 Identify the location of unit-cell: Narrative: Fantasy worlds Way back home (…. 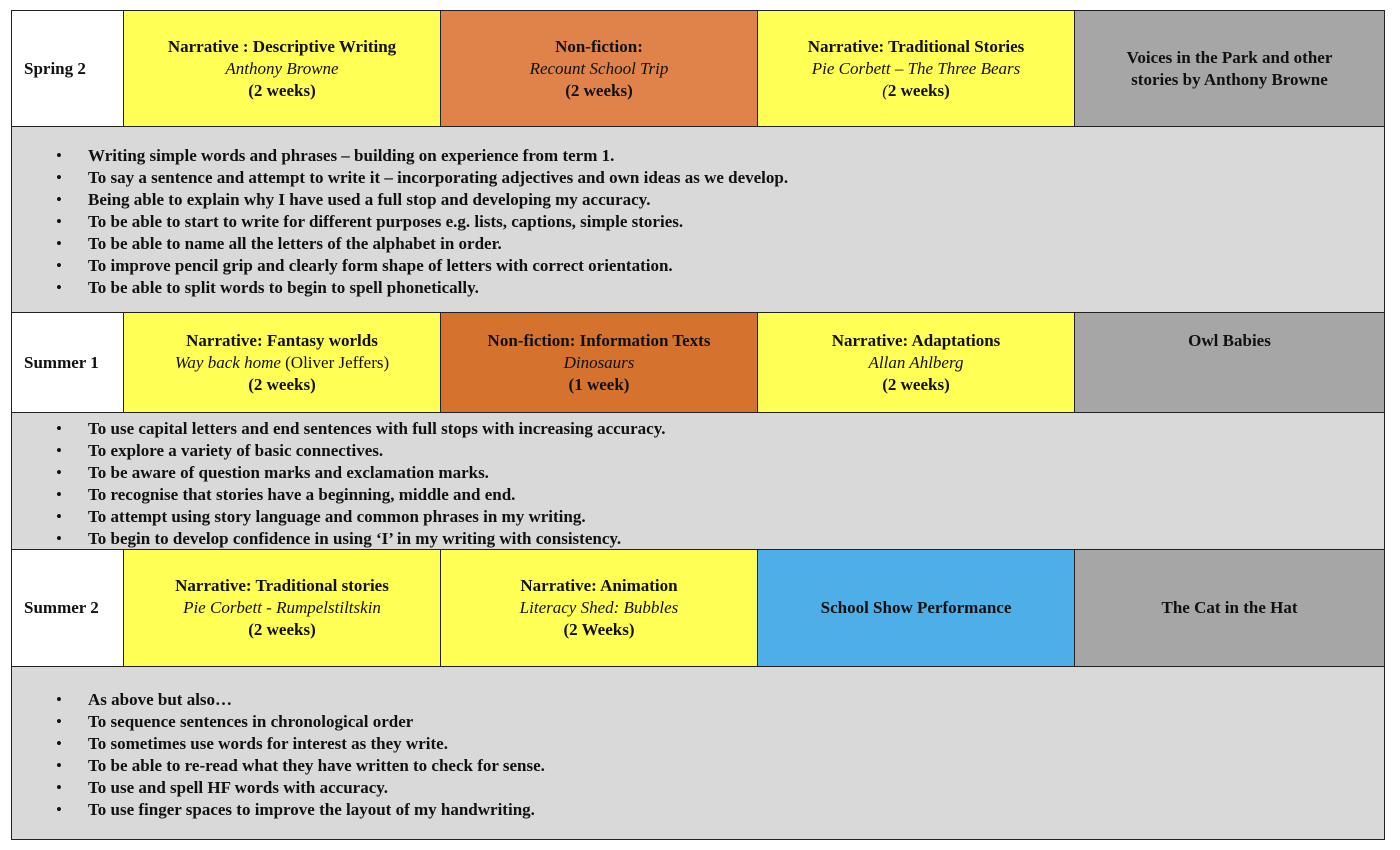
(282, 362).